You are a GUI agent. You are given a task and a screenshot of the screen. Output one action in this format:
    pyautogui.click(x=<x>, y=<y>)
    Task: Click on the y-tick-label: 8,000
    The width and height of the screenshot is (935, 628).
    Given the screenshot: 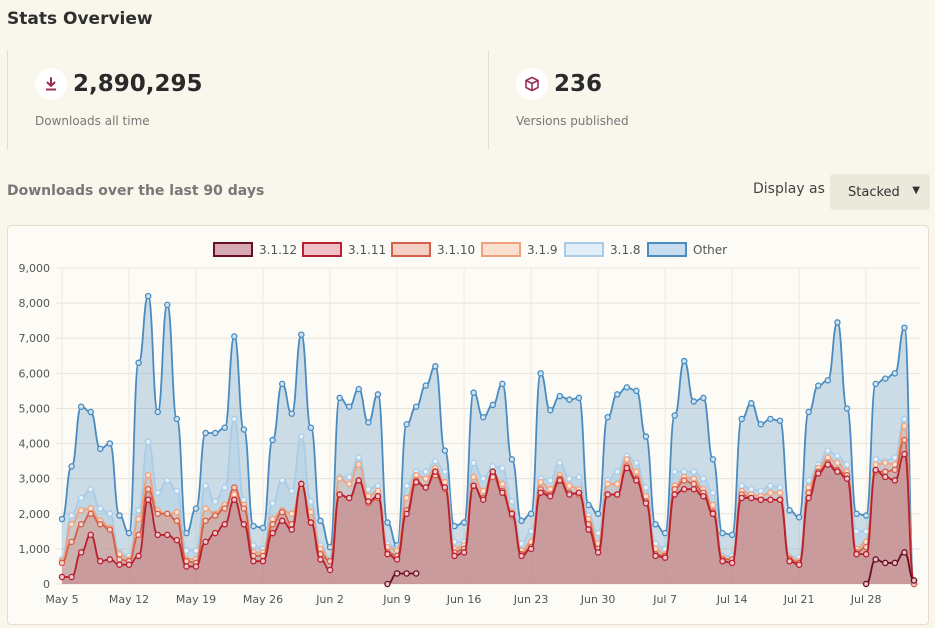 What is the action you would take?
    pyautogui.click(x=35, y=303)
    